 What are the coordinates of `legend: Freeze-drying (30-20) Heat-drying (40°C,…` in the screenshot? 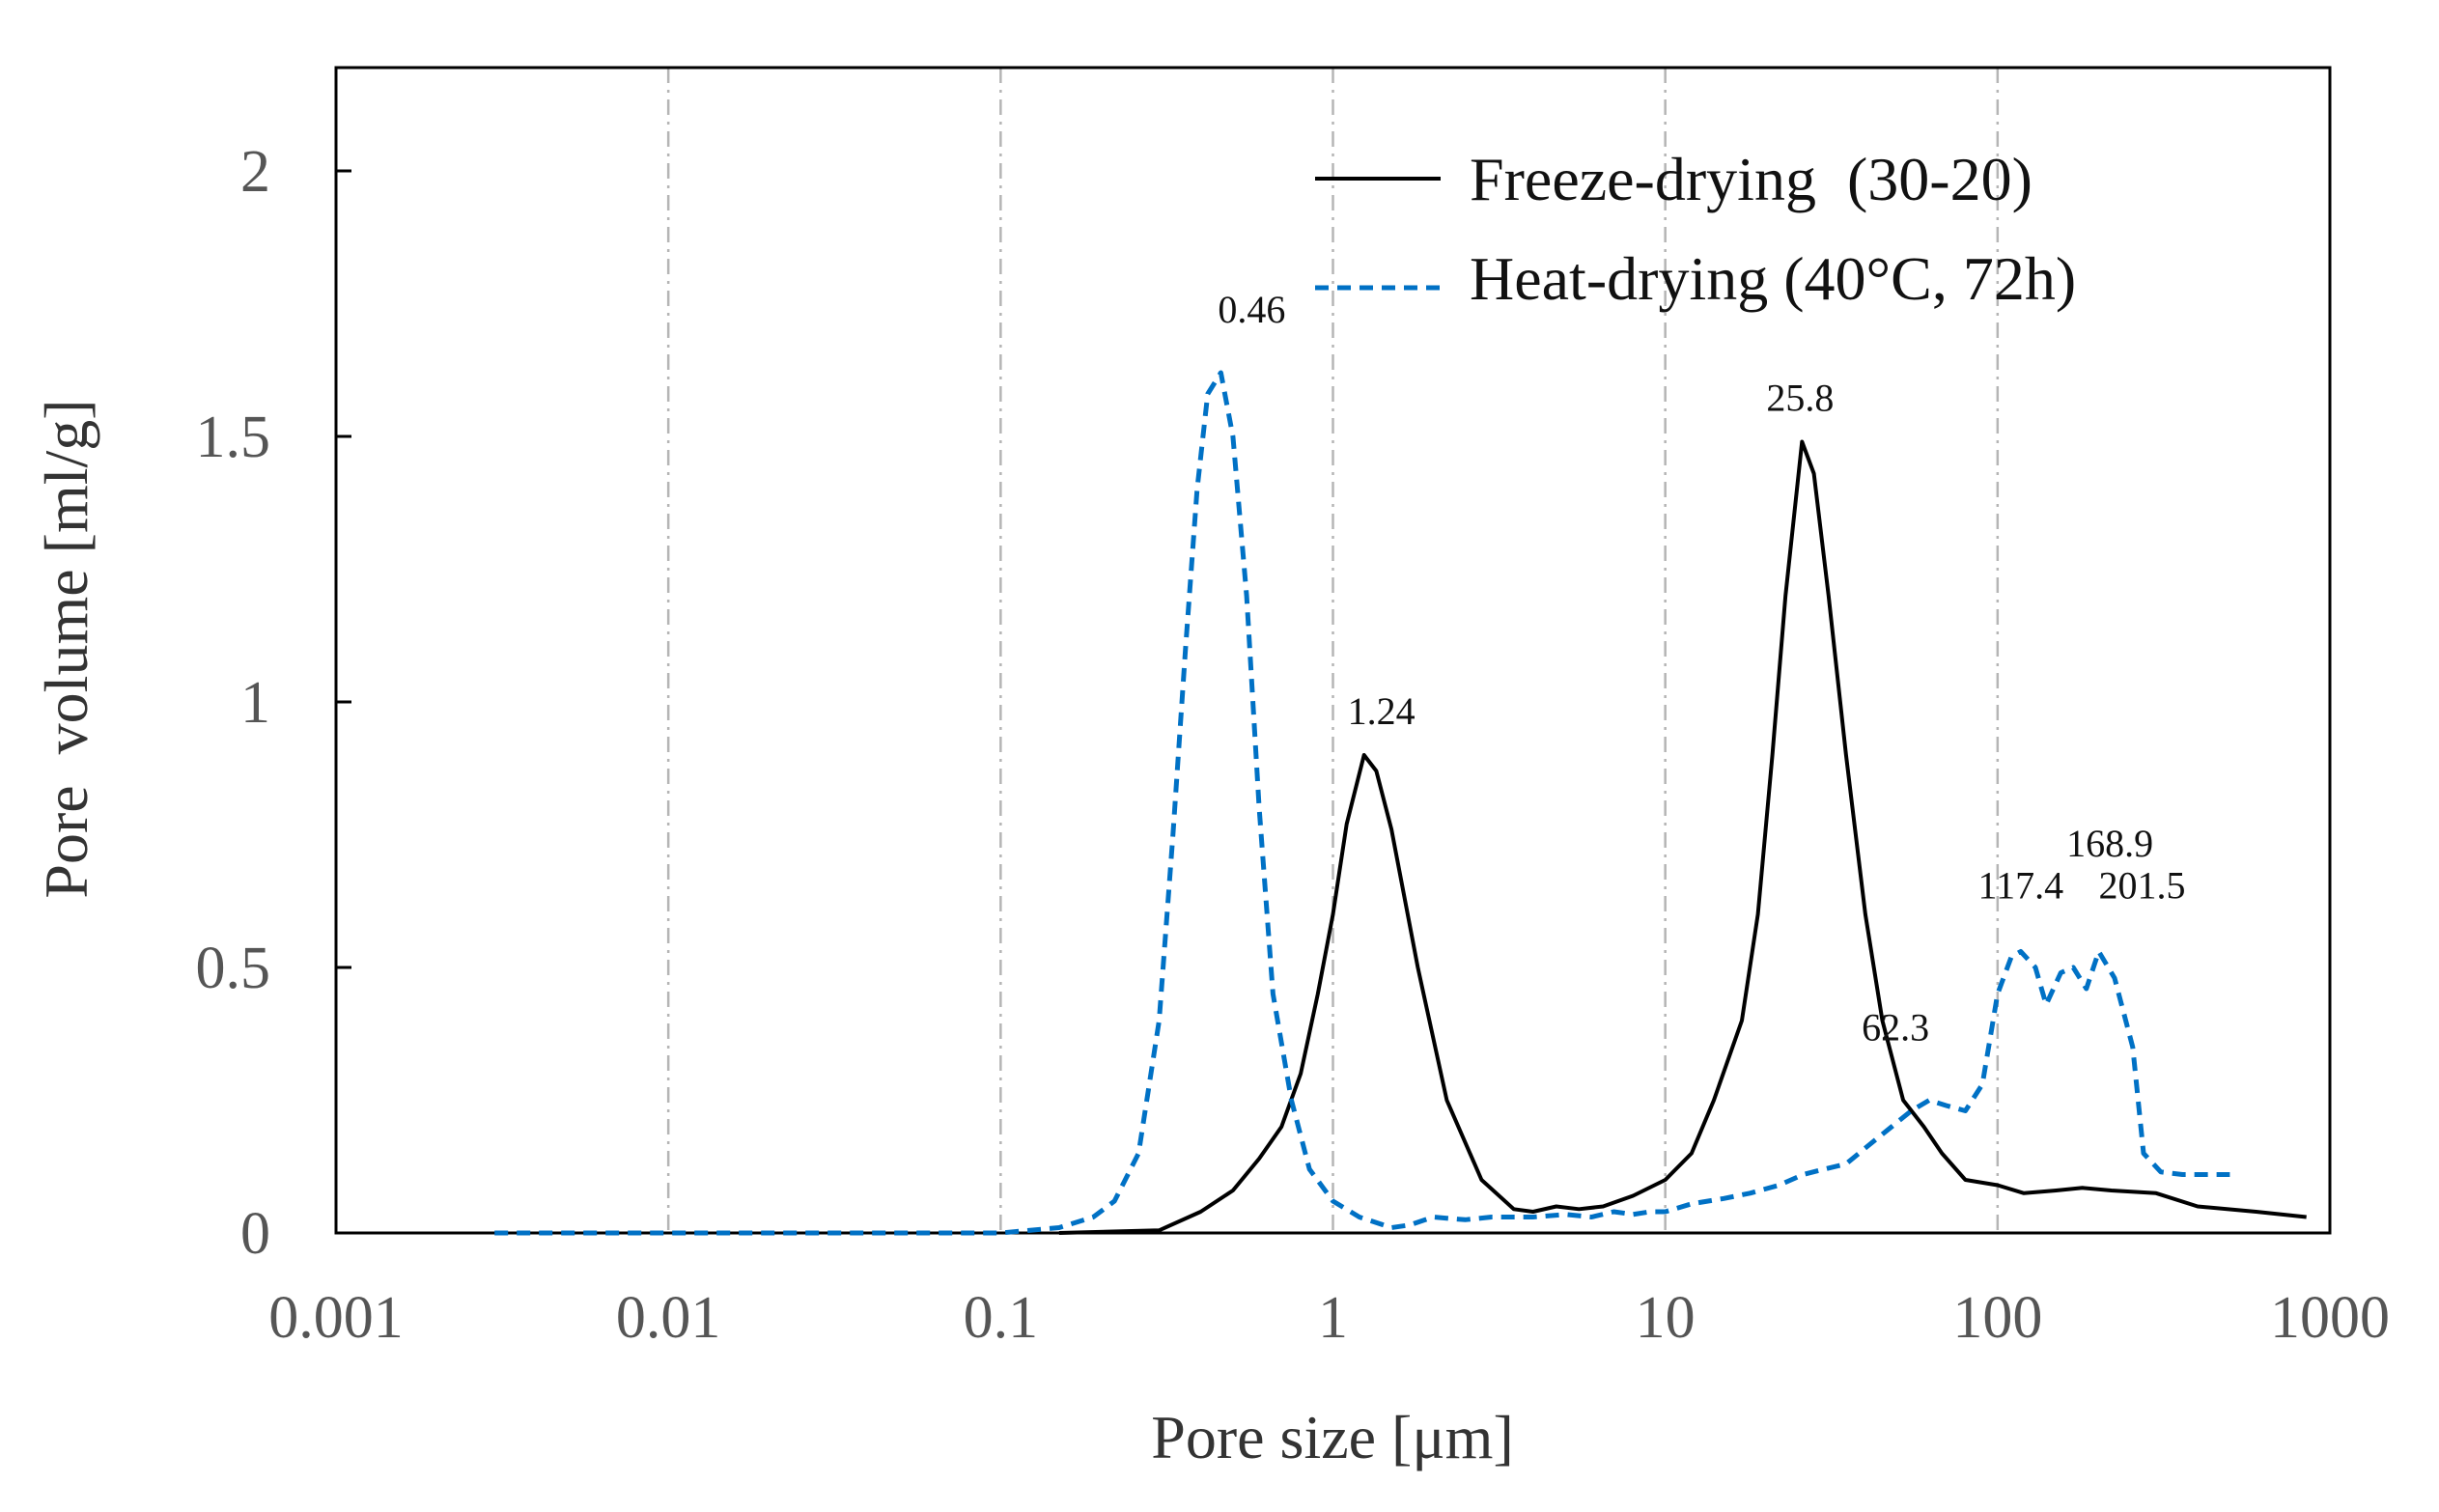 It's located at (1695, 229).